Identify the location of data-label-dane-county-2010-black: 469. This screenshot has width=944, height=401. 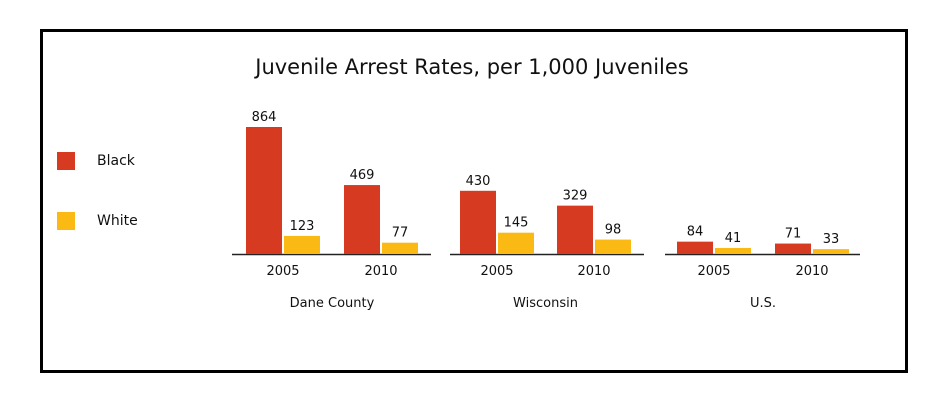
(362, 175).